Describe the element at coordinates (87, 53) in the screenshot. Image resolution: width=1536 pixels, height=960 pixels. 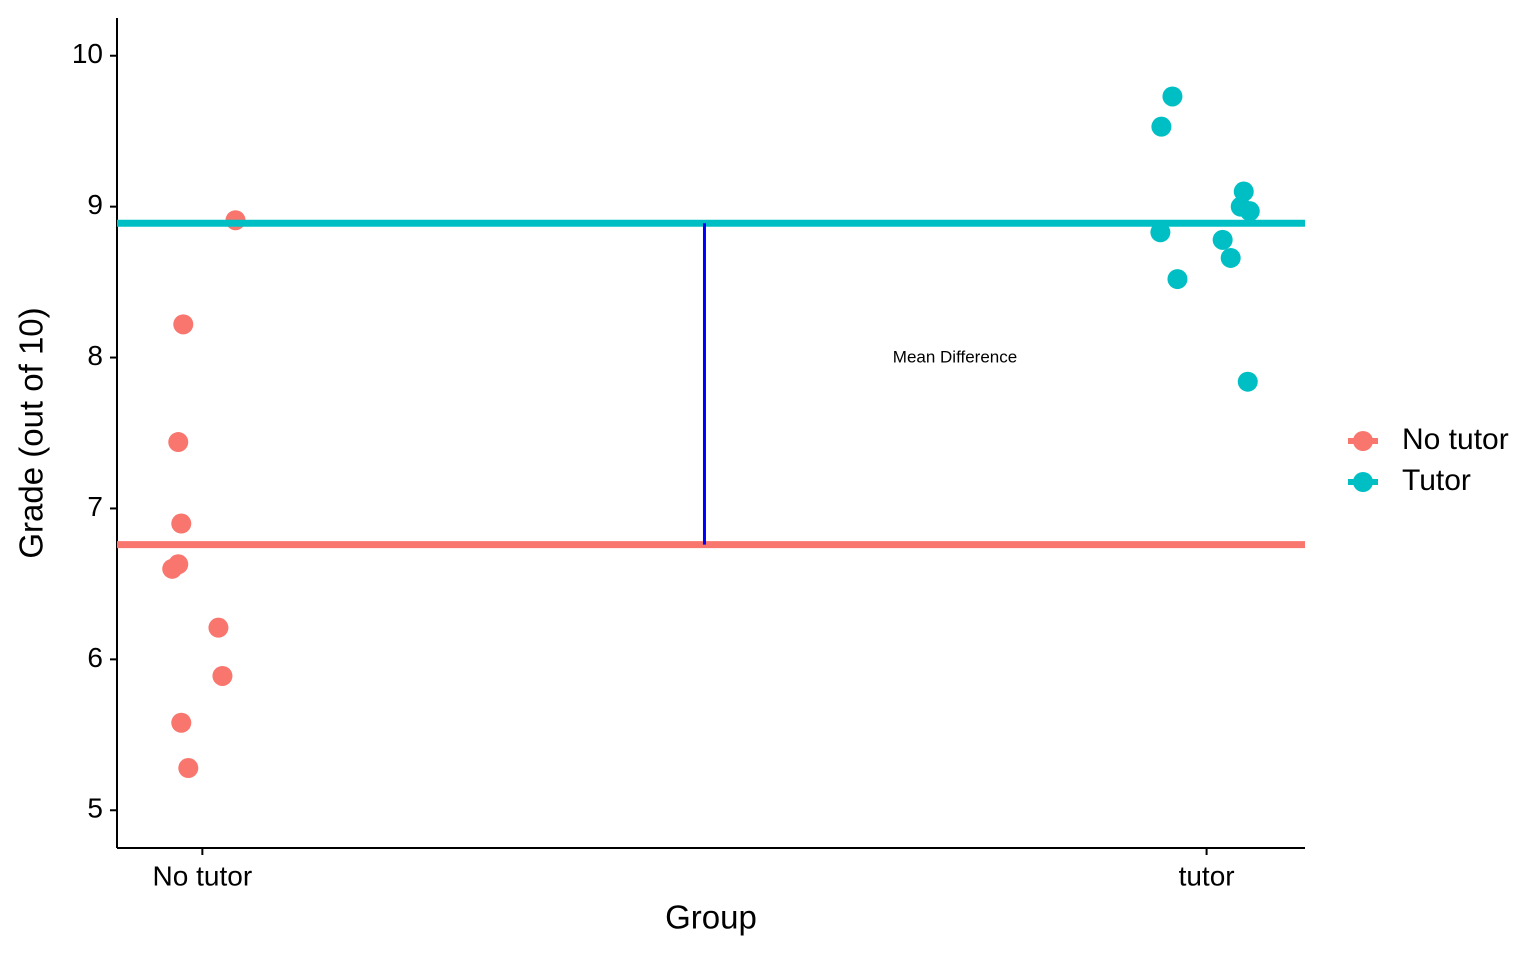
I see `y-tick-label: 10` at that location.